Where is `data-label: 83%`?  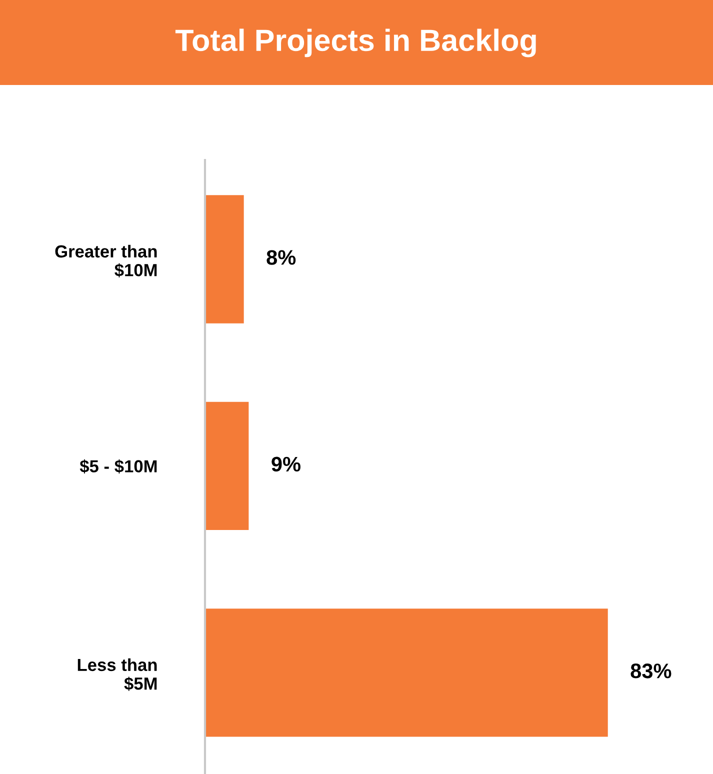
data-label: 83% is located at coordinates (651, 671).